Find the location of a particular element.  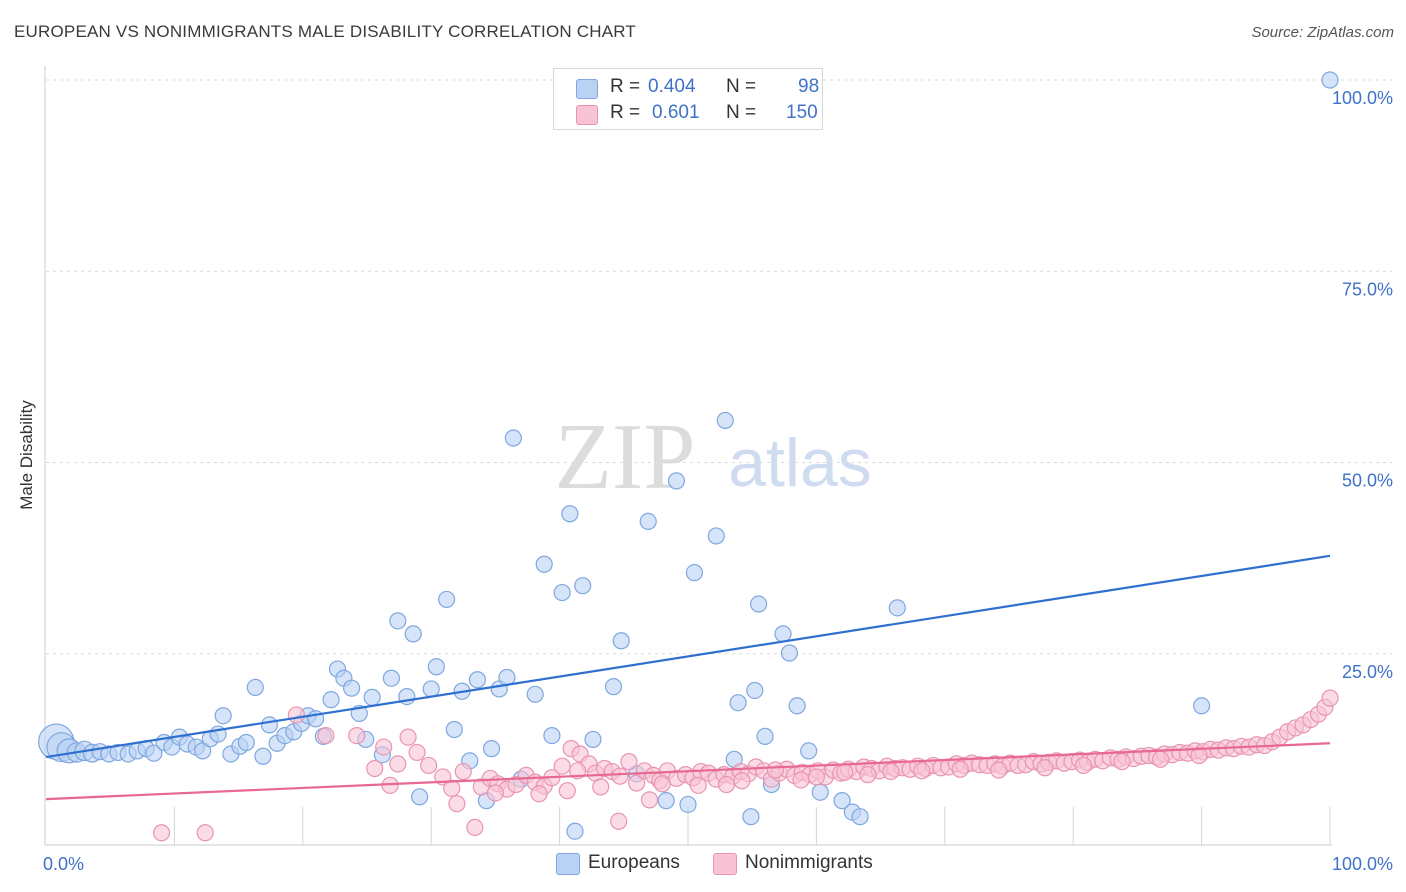

legend-label-europeans: Europeans is located at coordinates (634, 862).